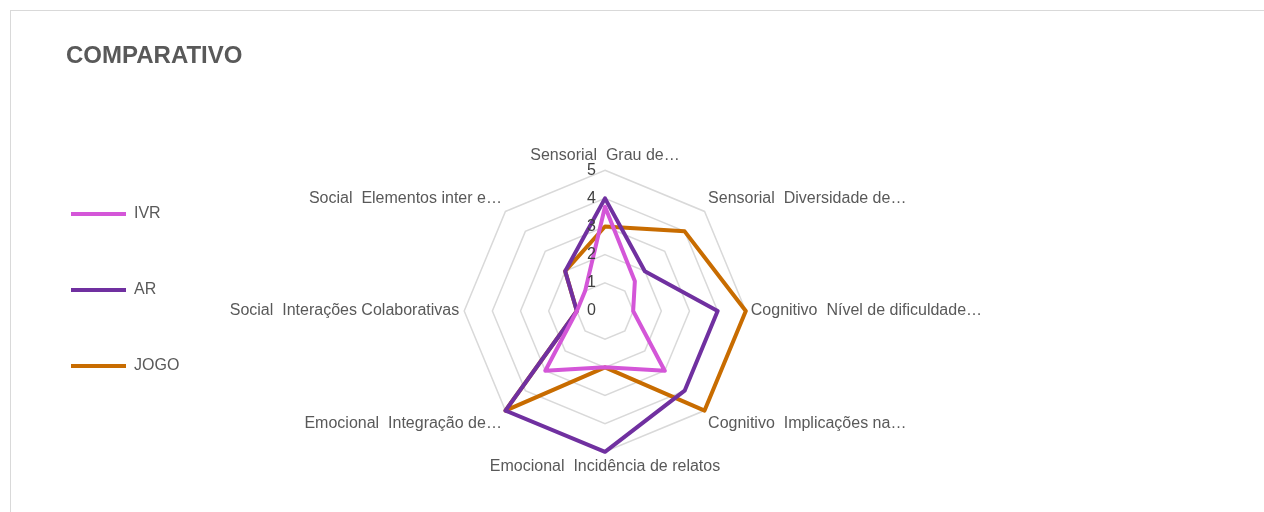 Image resolution: width=1264 pixels, height=512 pixels. I want to click on legend-label: JOGO, so click(157, 365).